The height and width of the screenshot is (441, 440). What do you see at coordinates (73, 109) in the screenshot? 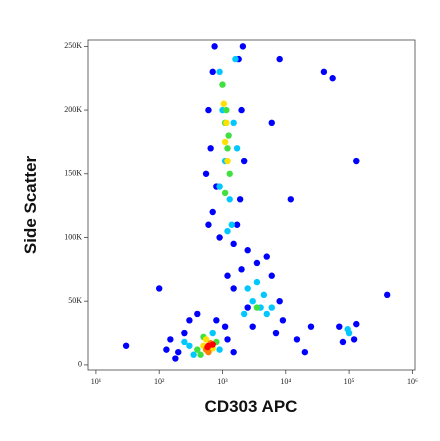
I see `y-tick-label: 200K` at bounding box center [73, 109].